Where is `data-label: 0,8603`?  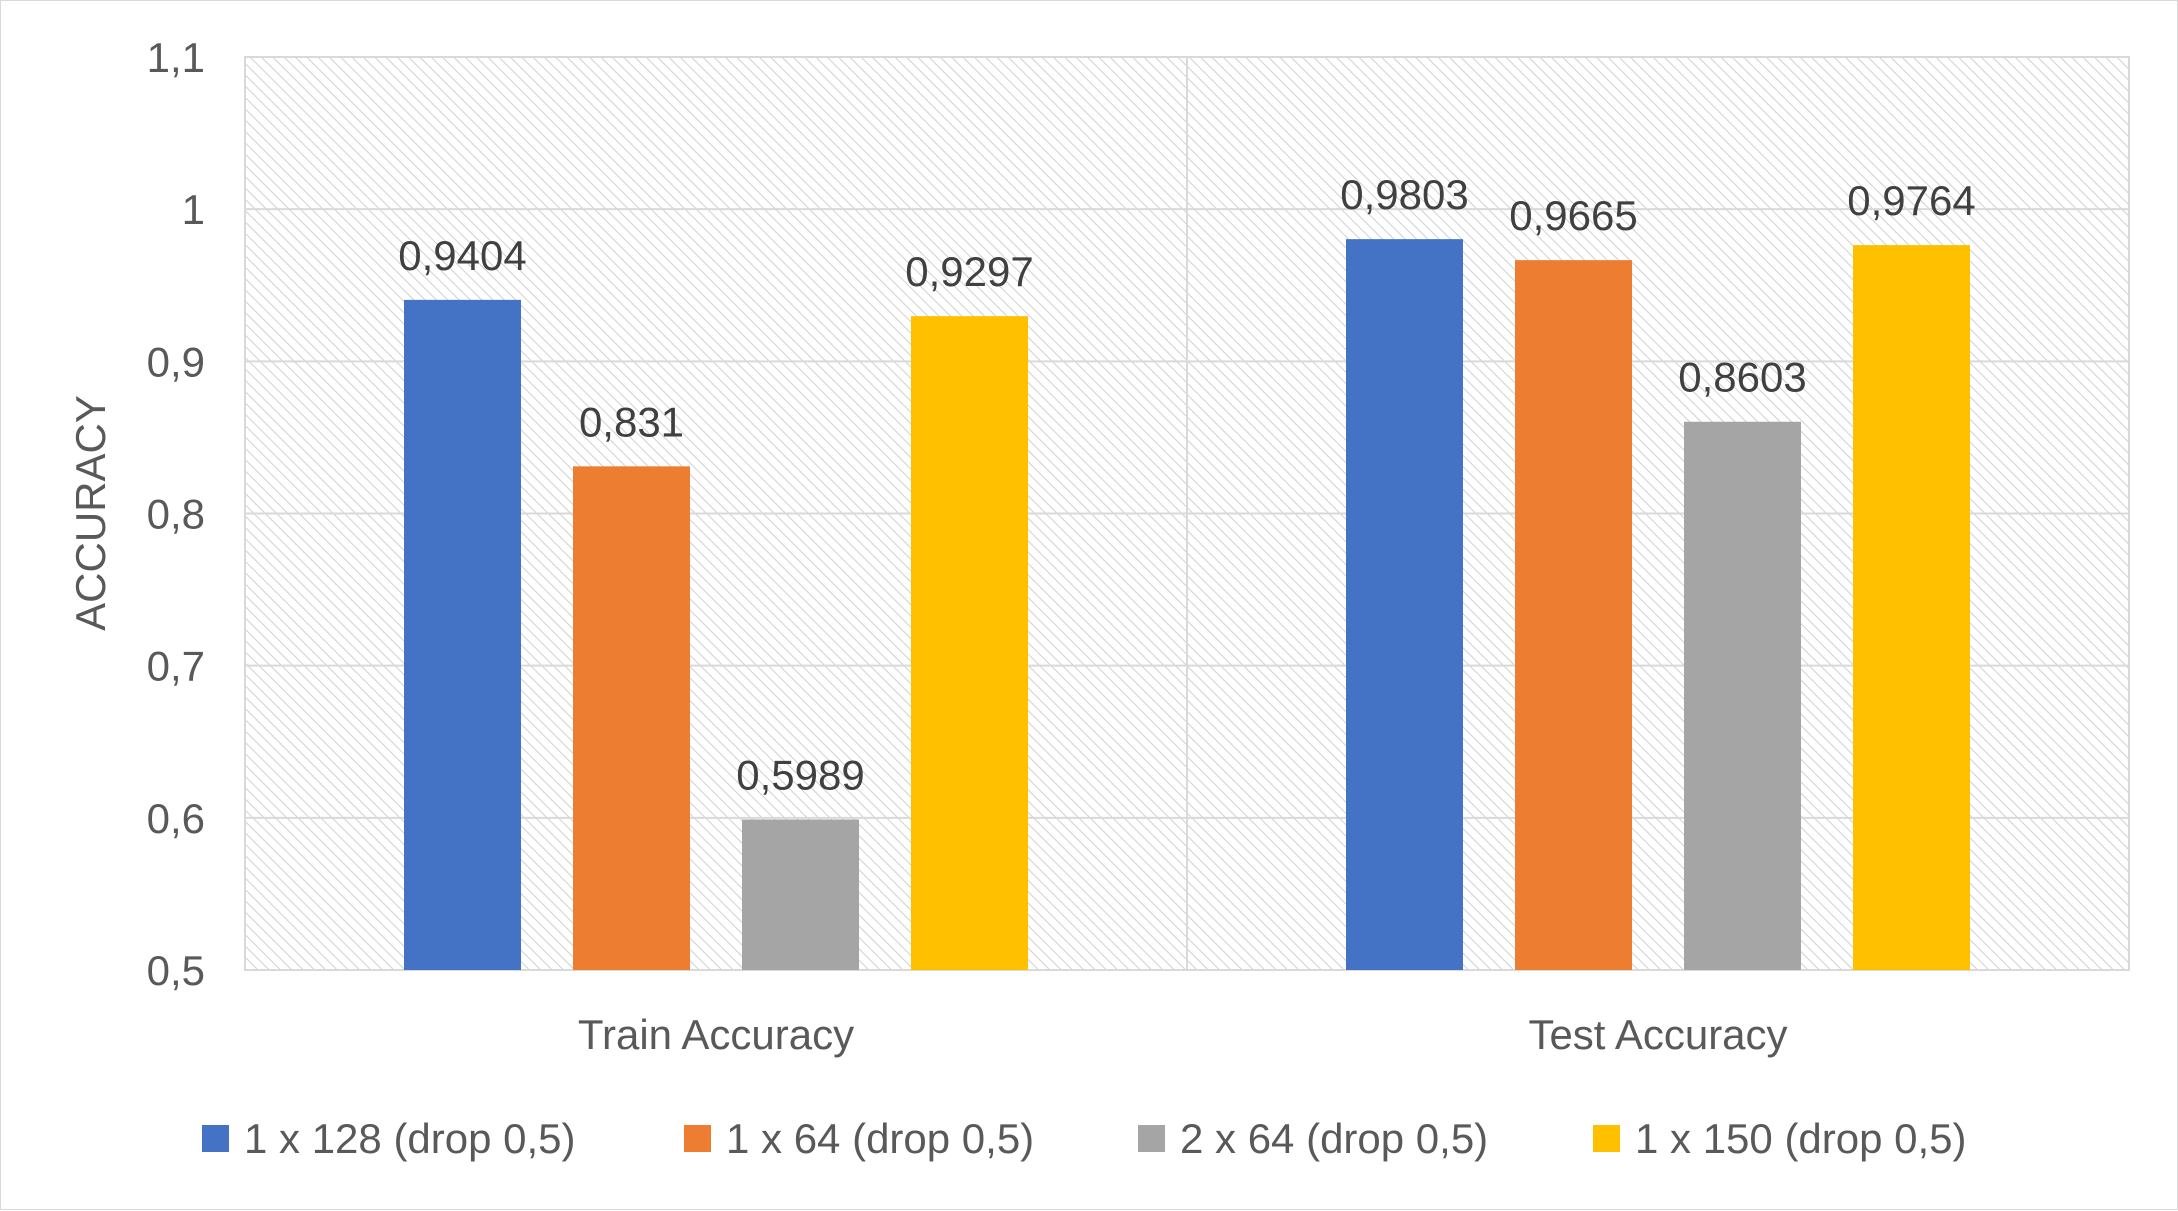
data-label: 0,8603 is located at coordinates (1742, 377).